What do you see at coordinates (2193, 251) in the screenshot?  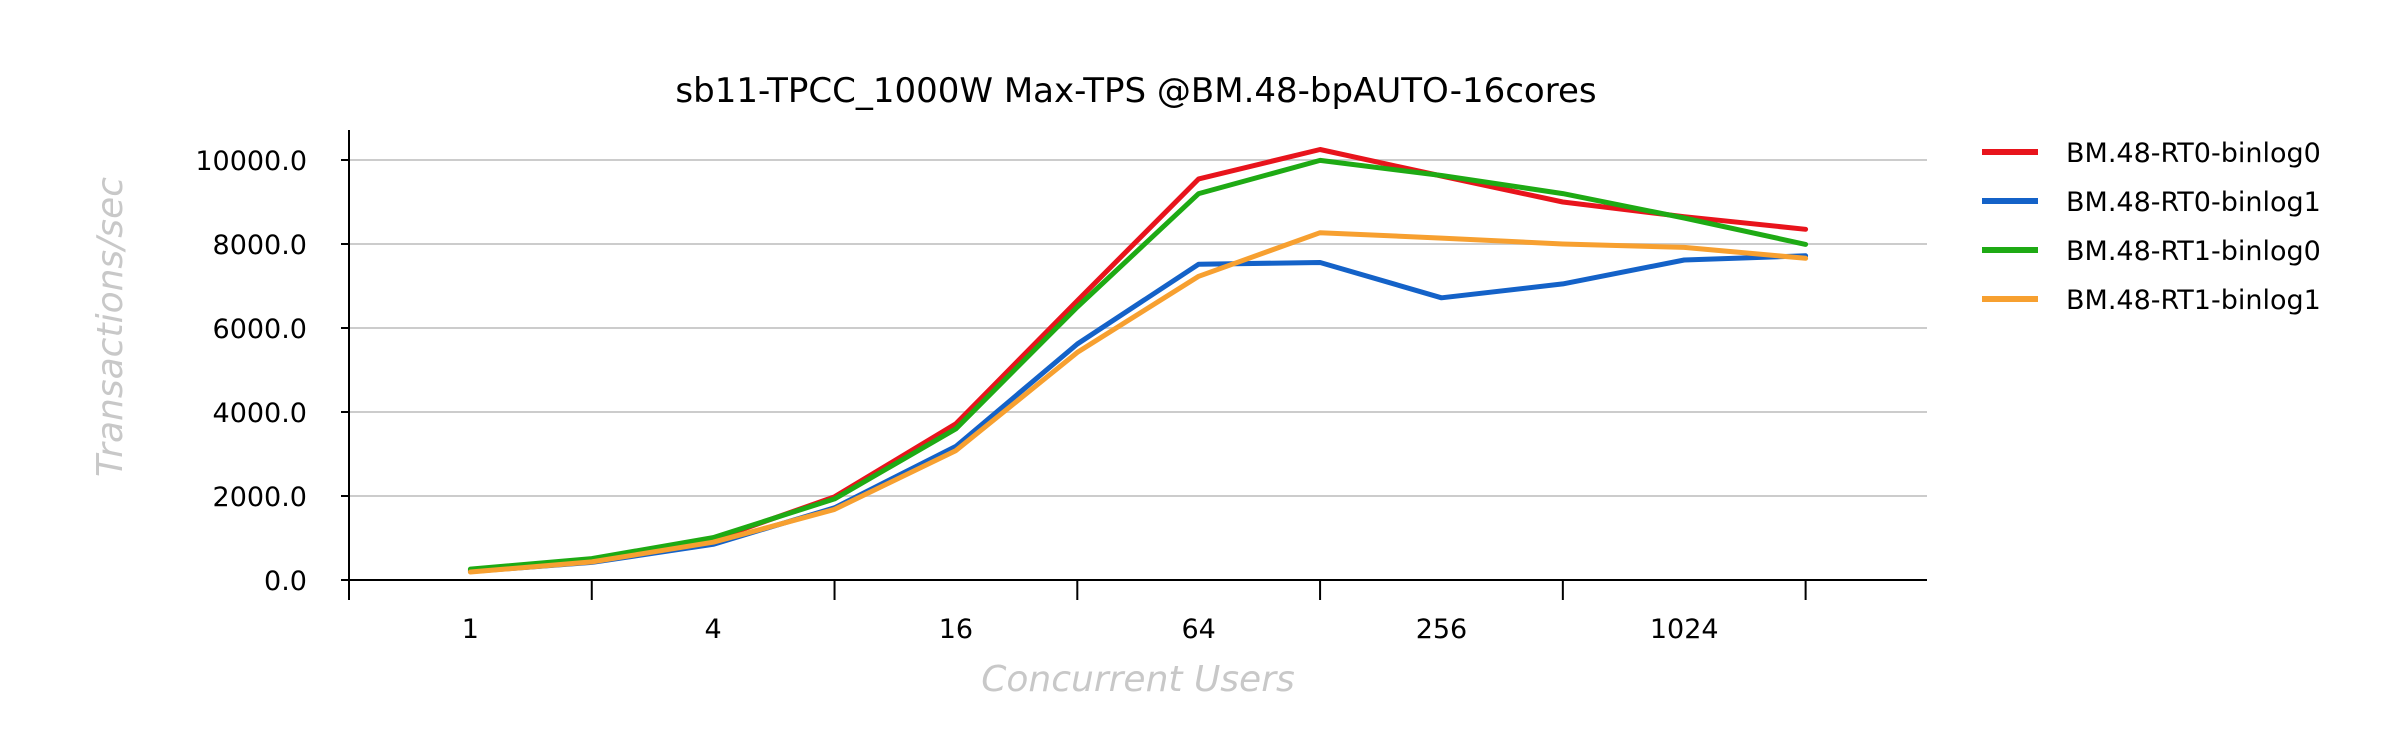 I see `legend-label: BM.48-RT1-binlog0` at bounding box center [2193, 251].